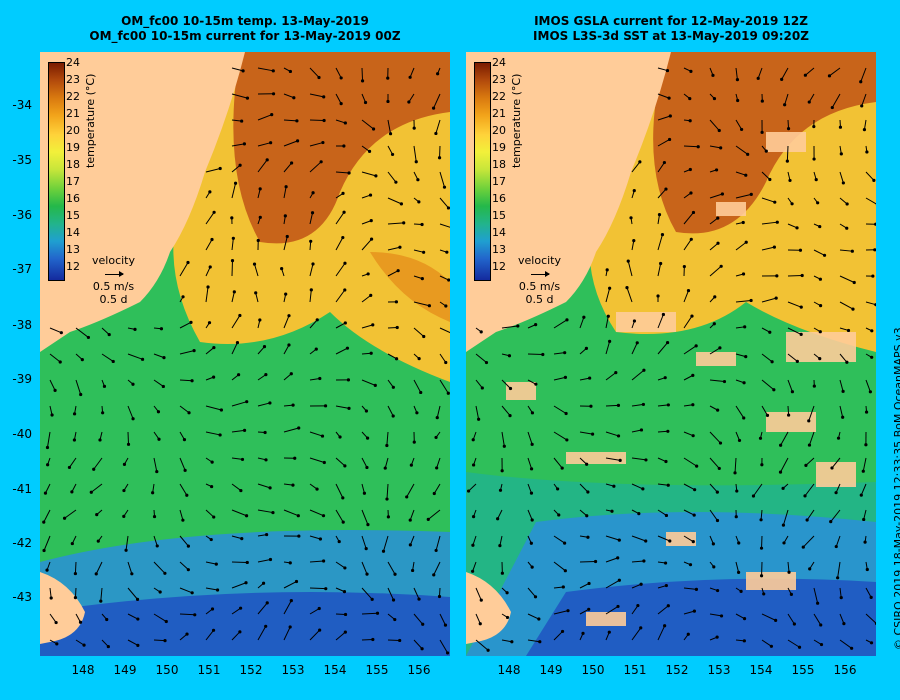  What do you see at coordinates (73, 198) in the screenshot?
I see `colorbar-tick: 16` at bounding box center [73, 198].